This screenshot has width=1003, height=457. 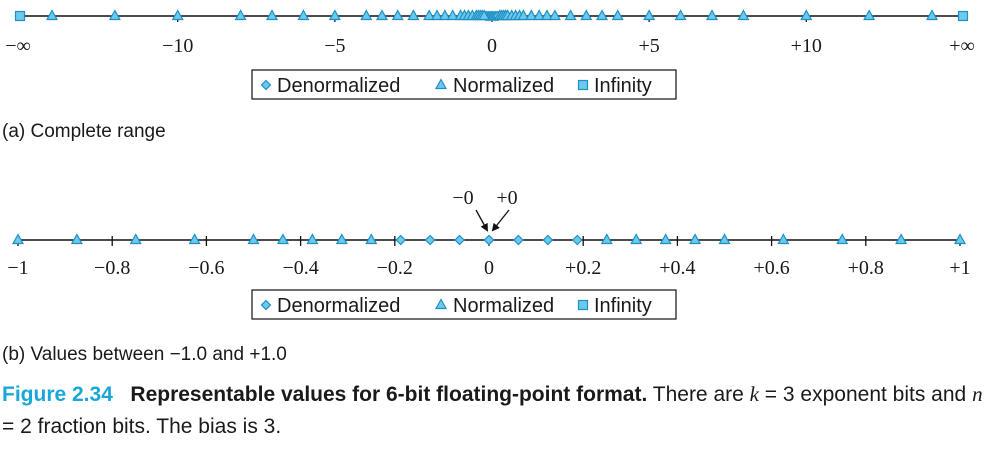 I want to click on arrow-pos-zero, so click(x=500, y=220).